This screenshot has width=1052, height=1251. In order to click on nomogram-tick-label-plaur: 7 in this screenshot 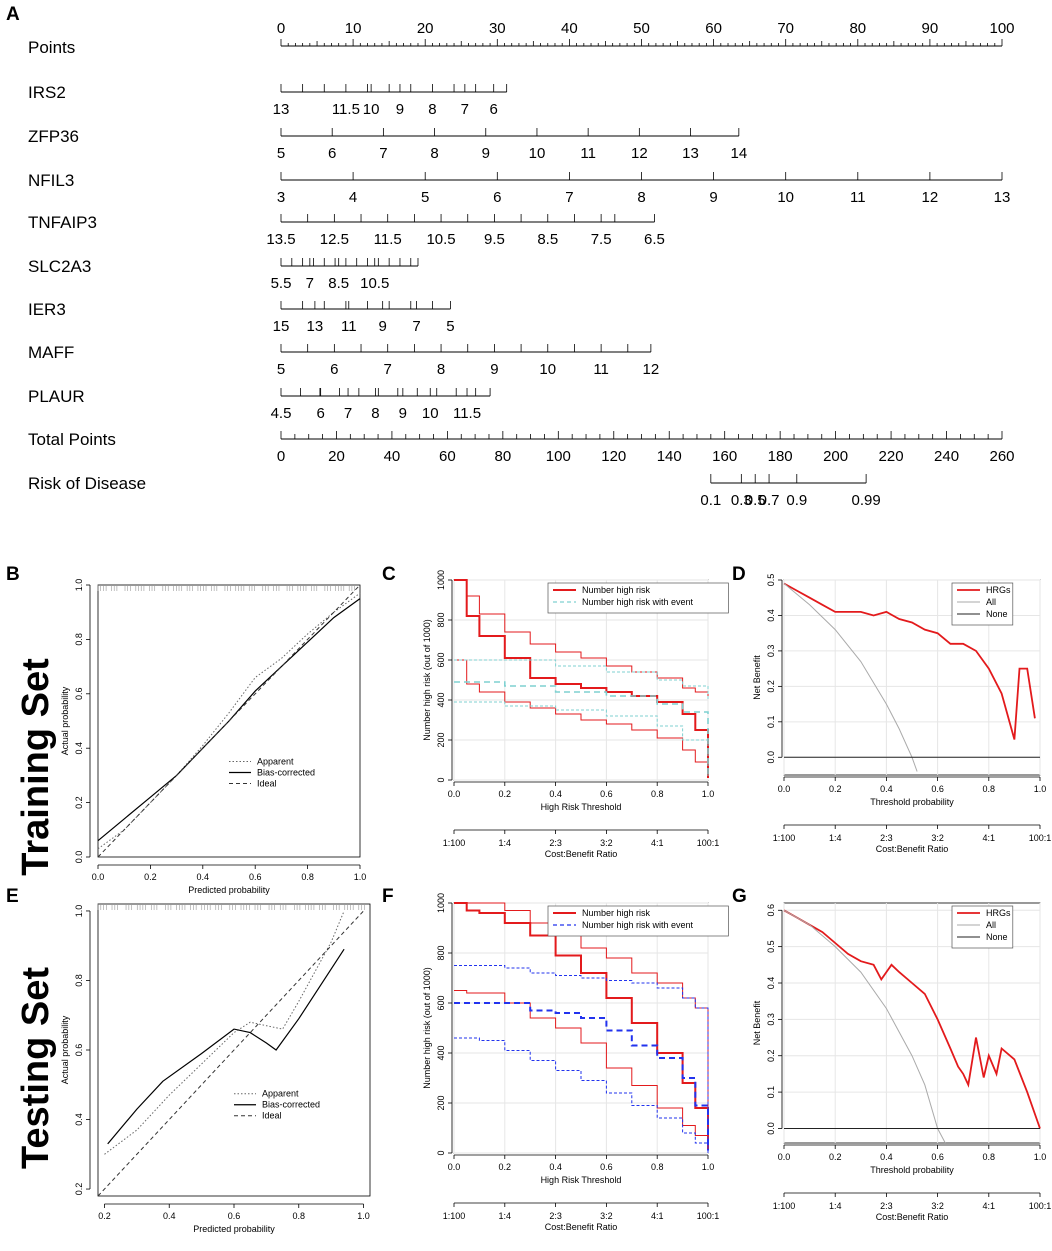, I will do `click(348, 413)`.